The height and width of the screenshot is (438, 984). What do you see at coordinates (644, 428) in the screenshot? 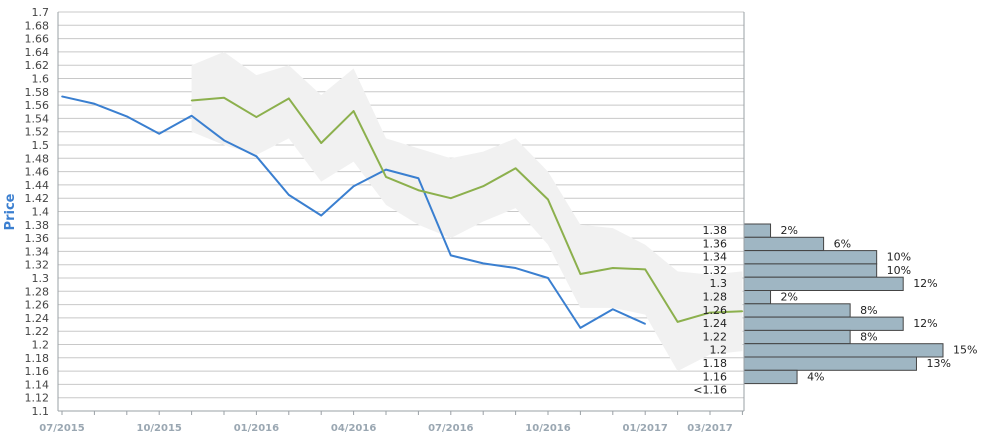
I see `x-tick-label: 01/2017` at bounding box center [644, 428].